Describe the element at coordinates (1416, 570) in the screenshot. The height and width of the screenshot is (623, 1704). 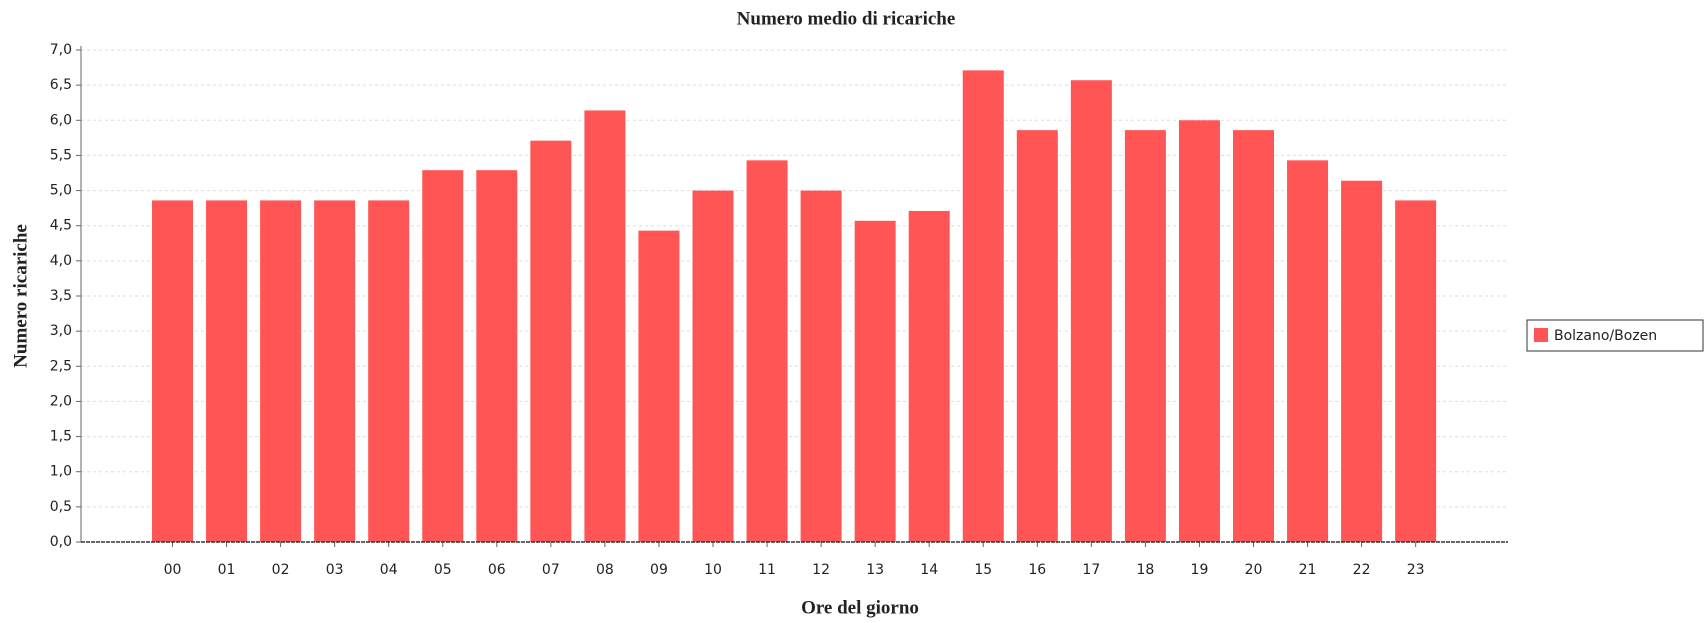
I see `x-tick-label: 23` at that location.